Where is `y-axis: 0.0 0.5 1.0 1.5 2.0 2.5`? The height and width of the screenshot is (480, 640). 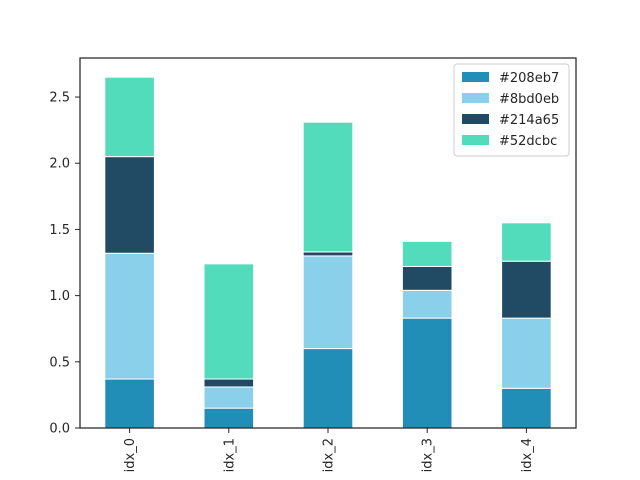 y-axis: 0.0 0.5 1.0 1.5 2.0 2.5 is located at coordinates (64, 264).